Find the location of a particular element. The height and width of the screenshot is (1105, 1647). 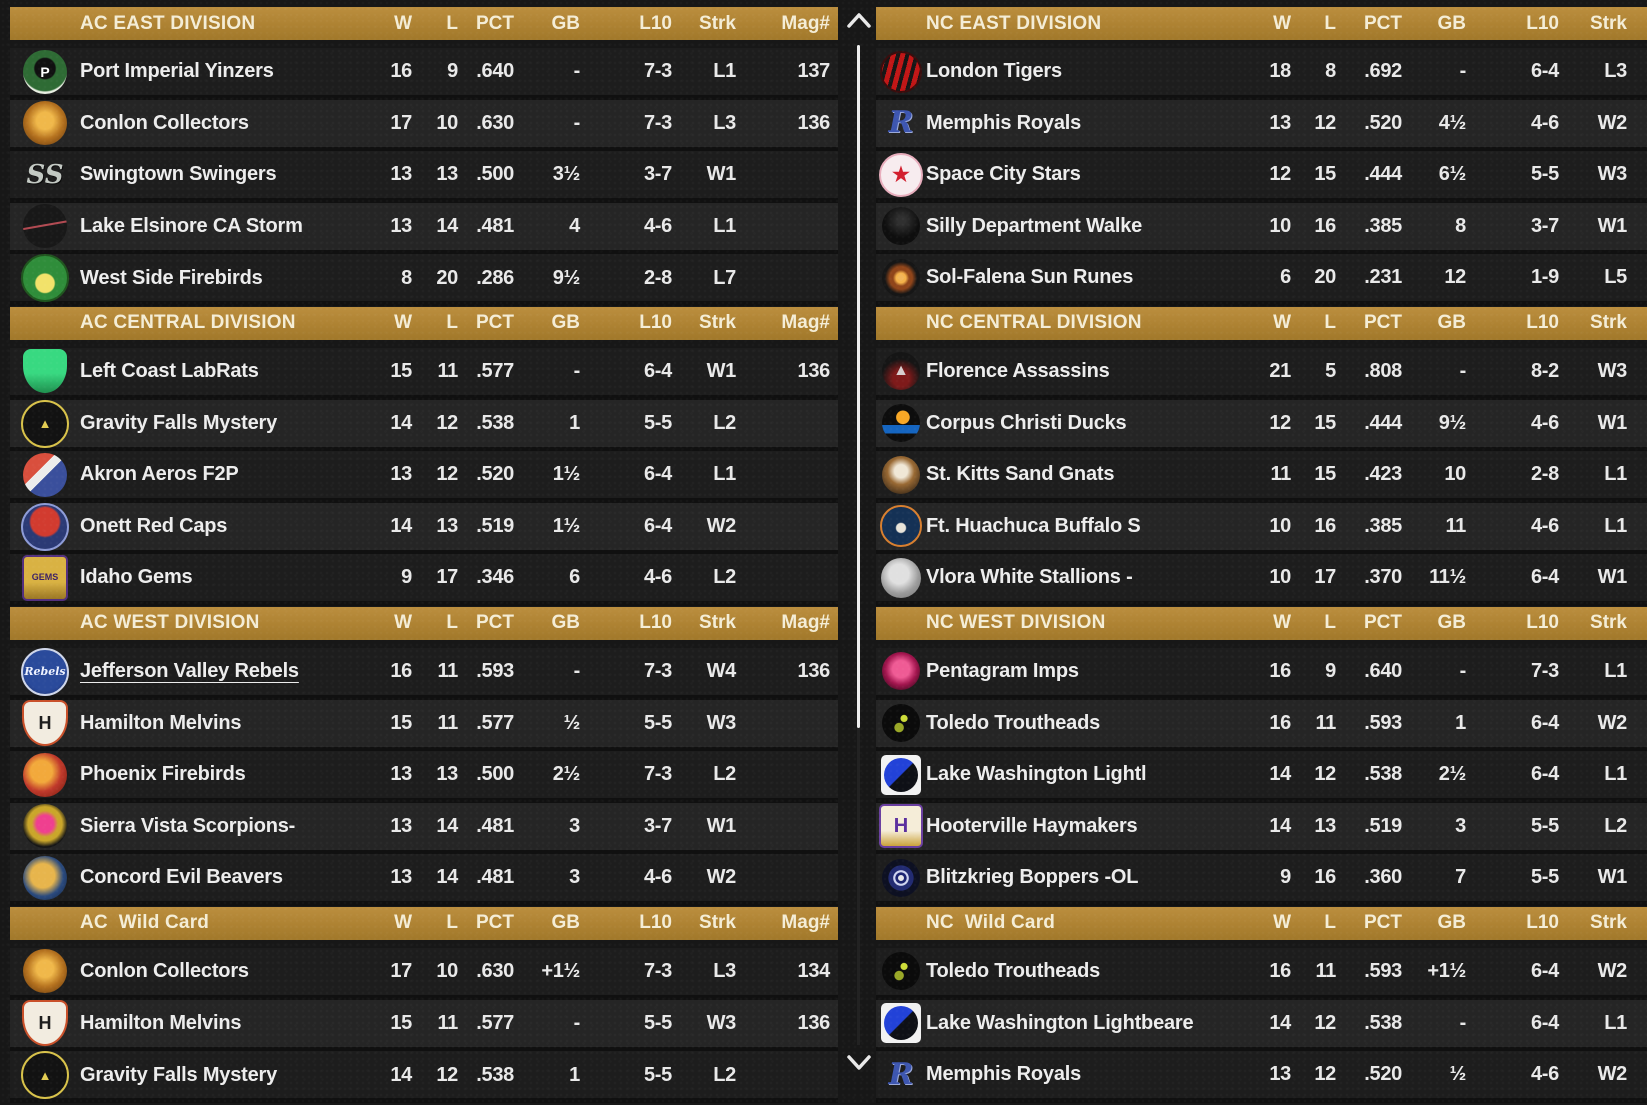

column-header-pct: PCT is located at coordinates (1383, 323).